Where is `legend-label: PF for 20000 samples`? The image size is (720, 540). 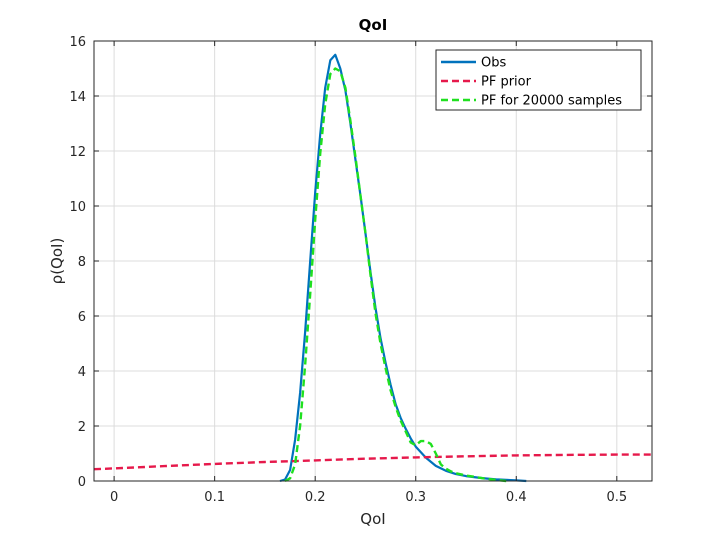
legend-label: PF for 20000 samples is located at coordinates (551, 101).